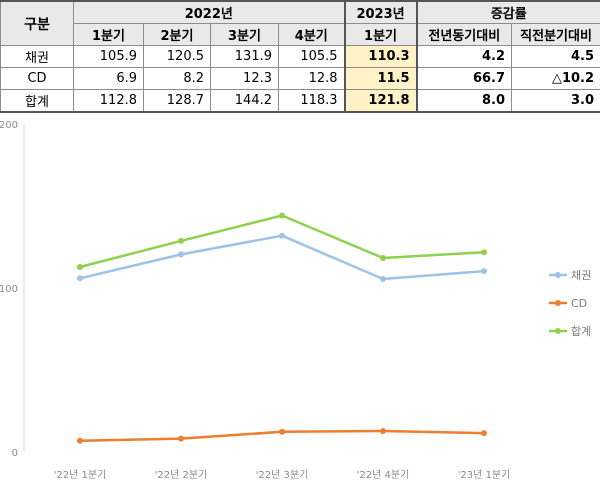 The height and width of the screenshot is (491, 600). I want to click on legend-label: 합계, so click(581, 331).